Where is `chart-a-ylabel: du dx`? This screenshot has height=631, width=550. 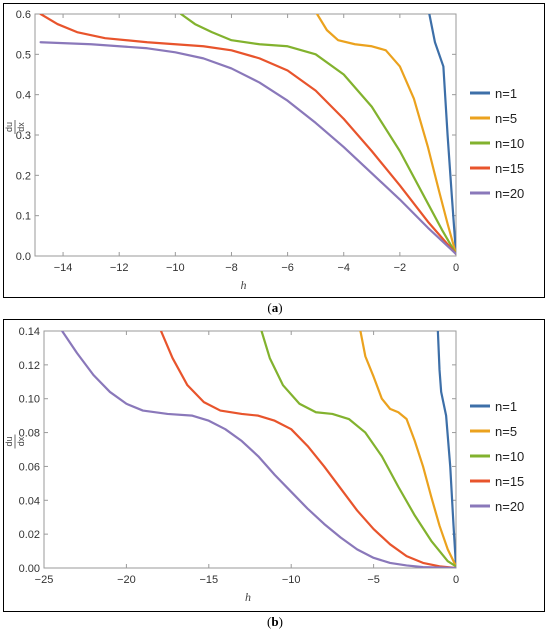 chart-a-ylabel: du dx is located at coordinates (15, 127).